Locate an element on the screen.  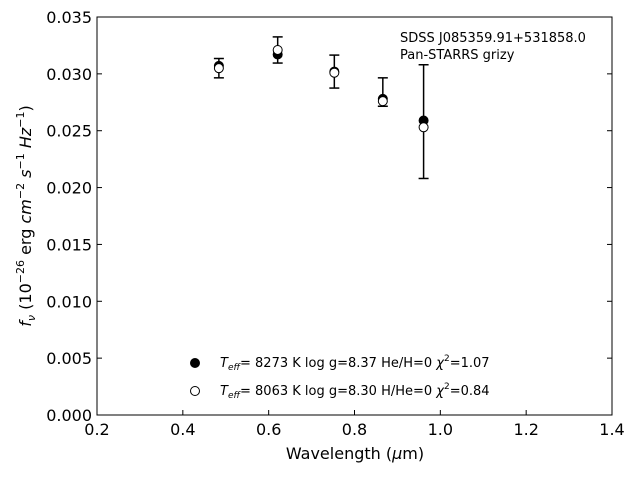
y-tick-label: 0.015 is located at coordinates (69, 244).